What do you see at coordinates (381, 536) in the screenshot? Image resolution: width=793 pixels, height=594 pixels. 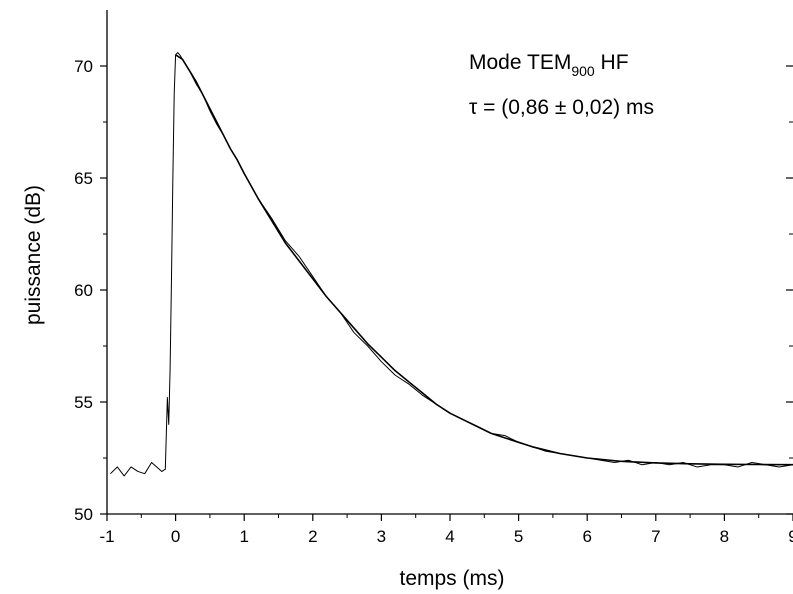 I see `x-tick-label: 3` at bounding box center [381, 536].